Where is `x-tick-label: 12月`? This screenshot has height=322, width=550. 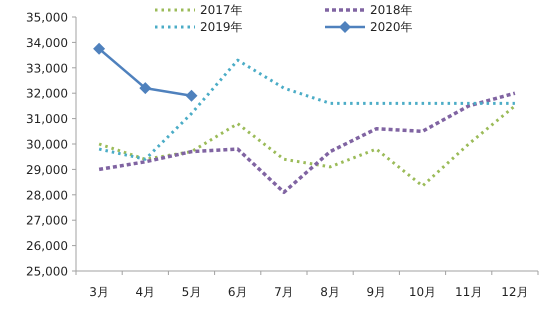
x-tick-label: 12月 is located at coordinates (515, 292).